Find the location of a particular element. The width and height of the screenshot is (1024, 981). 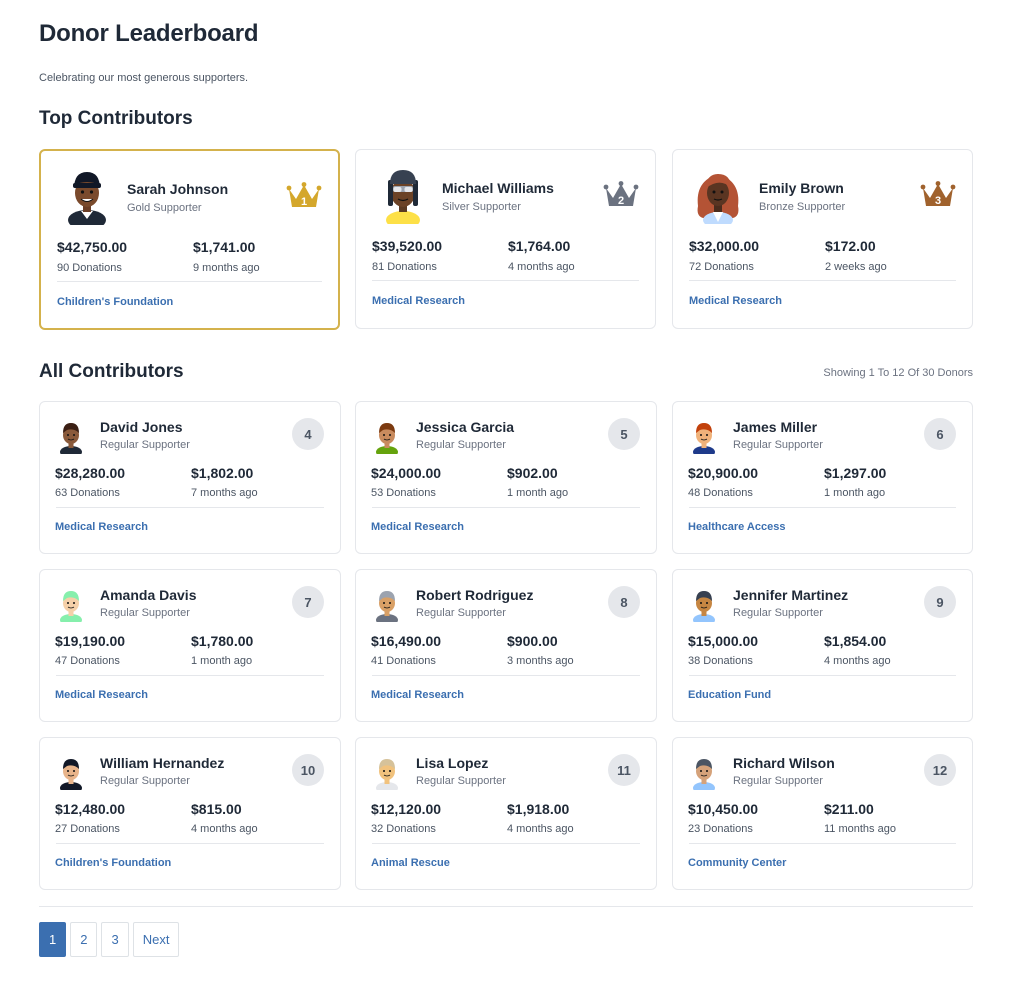

cause-link: Healthcare Access is located at coordinates (737, 527).